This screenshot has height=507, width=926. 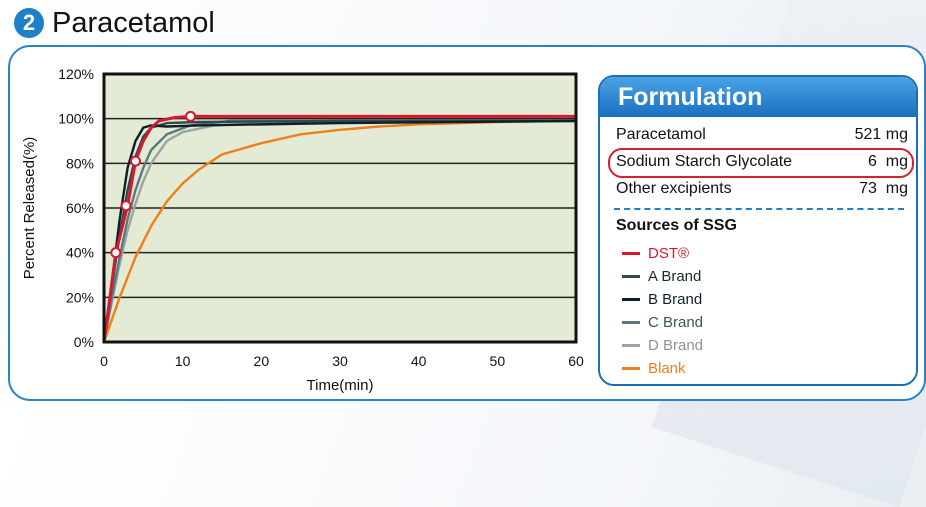 What do you see at coordinates (340, 361) in the screenshot?
I see `x-tick-label: 30` at bounding box center [340, 361].